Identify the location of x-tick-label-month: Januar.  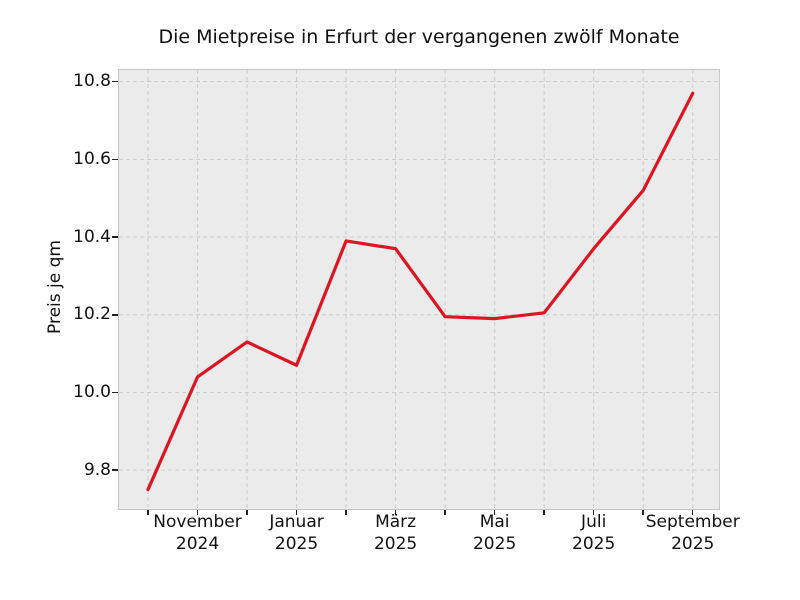
(296, 522).